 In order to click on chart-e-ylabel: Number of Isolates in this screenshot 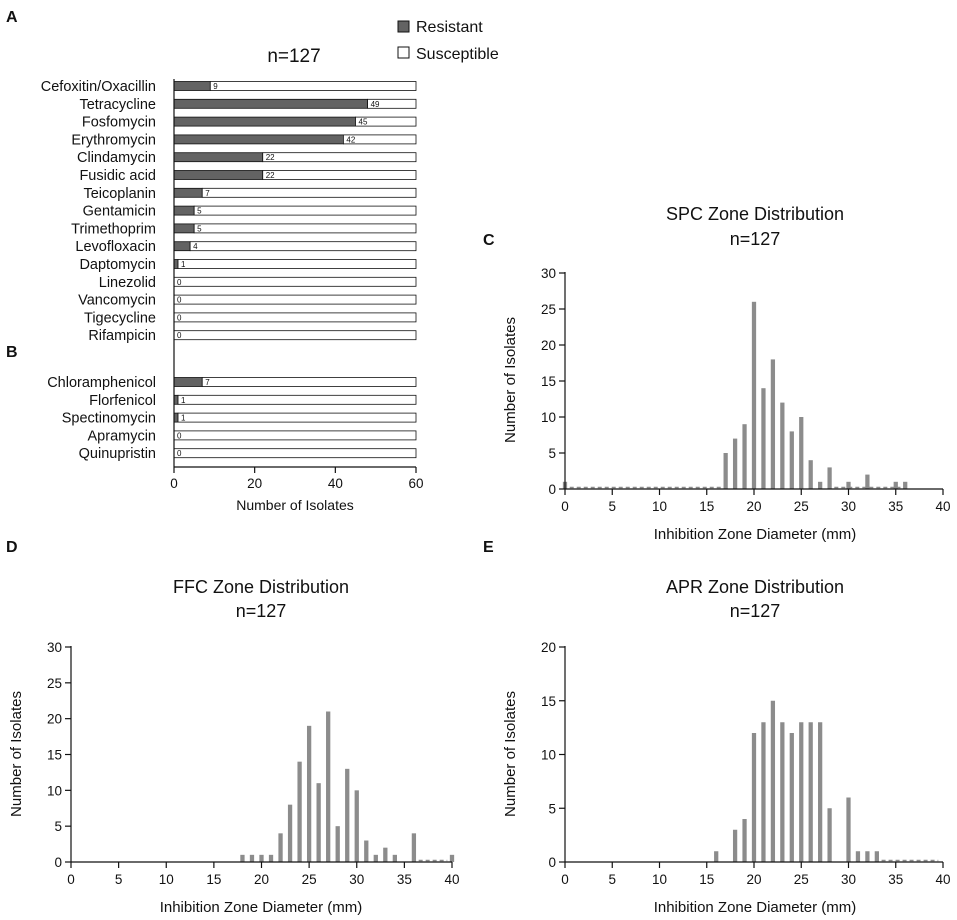, I will do `click(510, 754)`.